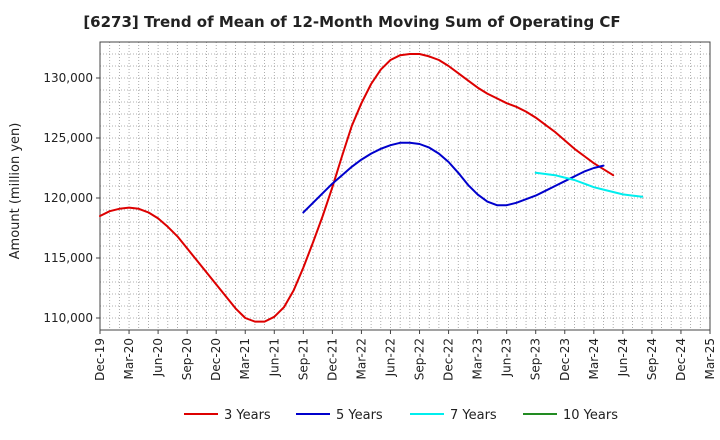 Image resolution: width=720 pixels, height=440 pixels. I want to click on x-tick-label: Sep-21, so click(303, 359).